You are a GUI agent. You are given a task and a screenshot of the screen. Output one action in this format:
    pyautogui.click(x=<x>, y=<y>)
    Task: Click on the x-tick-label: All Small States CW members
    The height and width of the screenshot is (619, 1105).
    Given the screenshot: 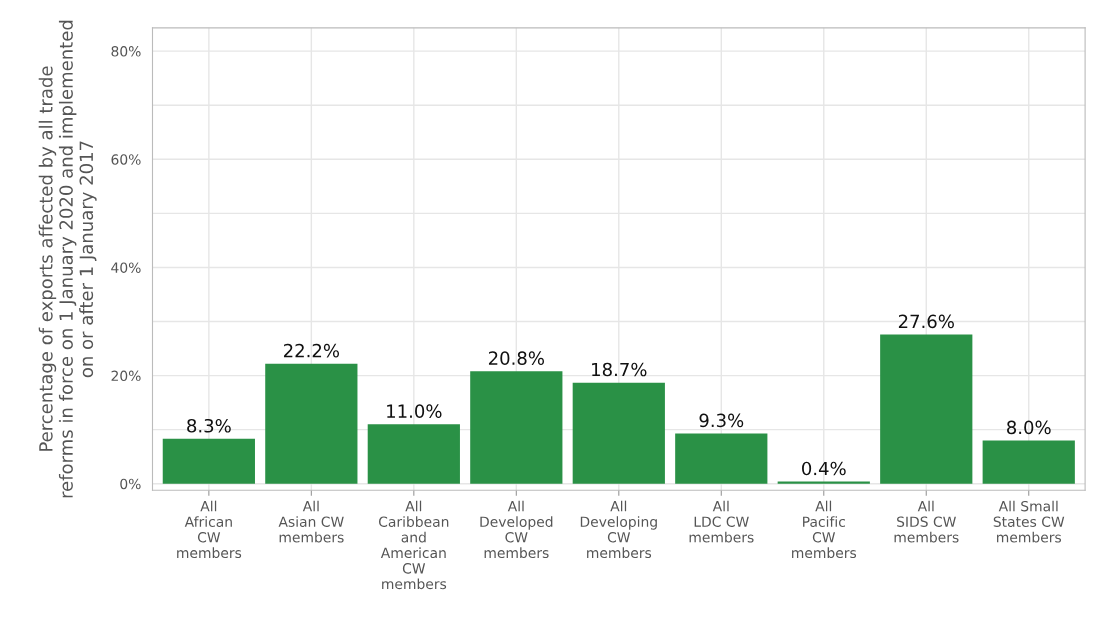 What is the action you would take?
    pyautogui.click(x=1029, y=521)
    